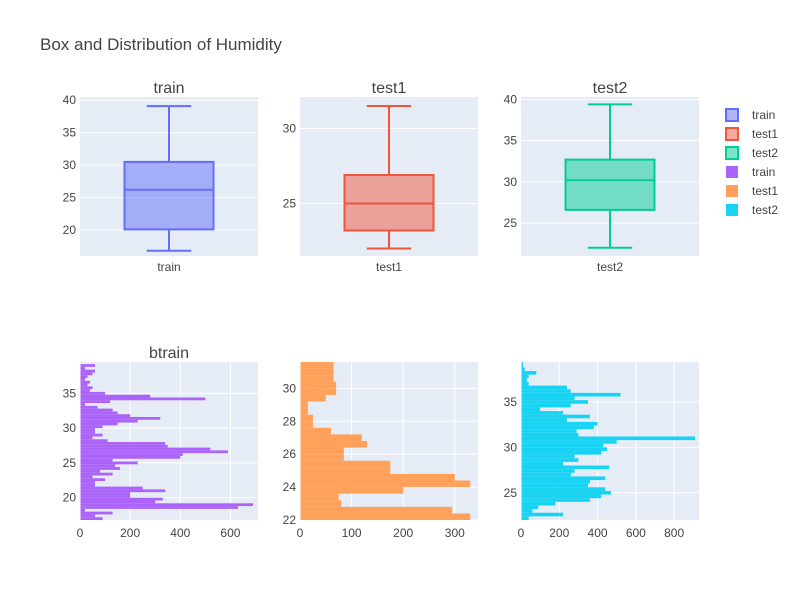  What do you see at coordinates (511, 493) in the screenshot?
I see `y-tick-label: 25` at bounding box center [511, 493].